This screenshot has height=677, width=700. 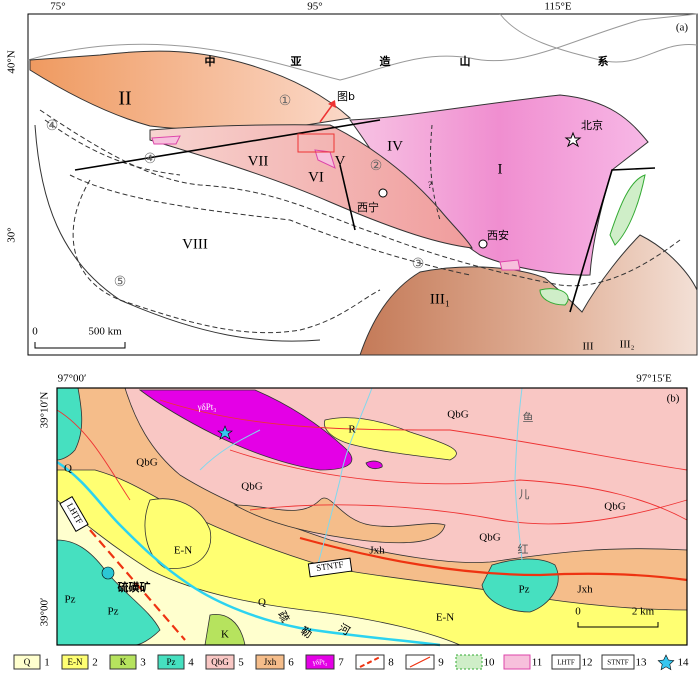 I want to click on circled-number: ②, so click(x=376, y=166).